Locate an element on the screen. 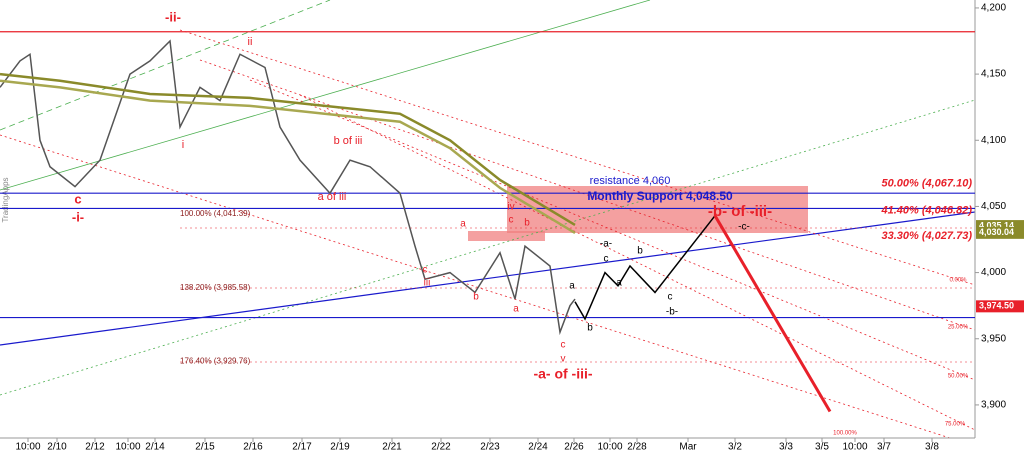  x-tick-label: 2/24 is located at coordinates (538, 447).